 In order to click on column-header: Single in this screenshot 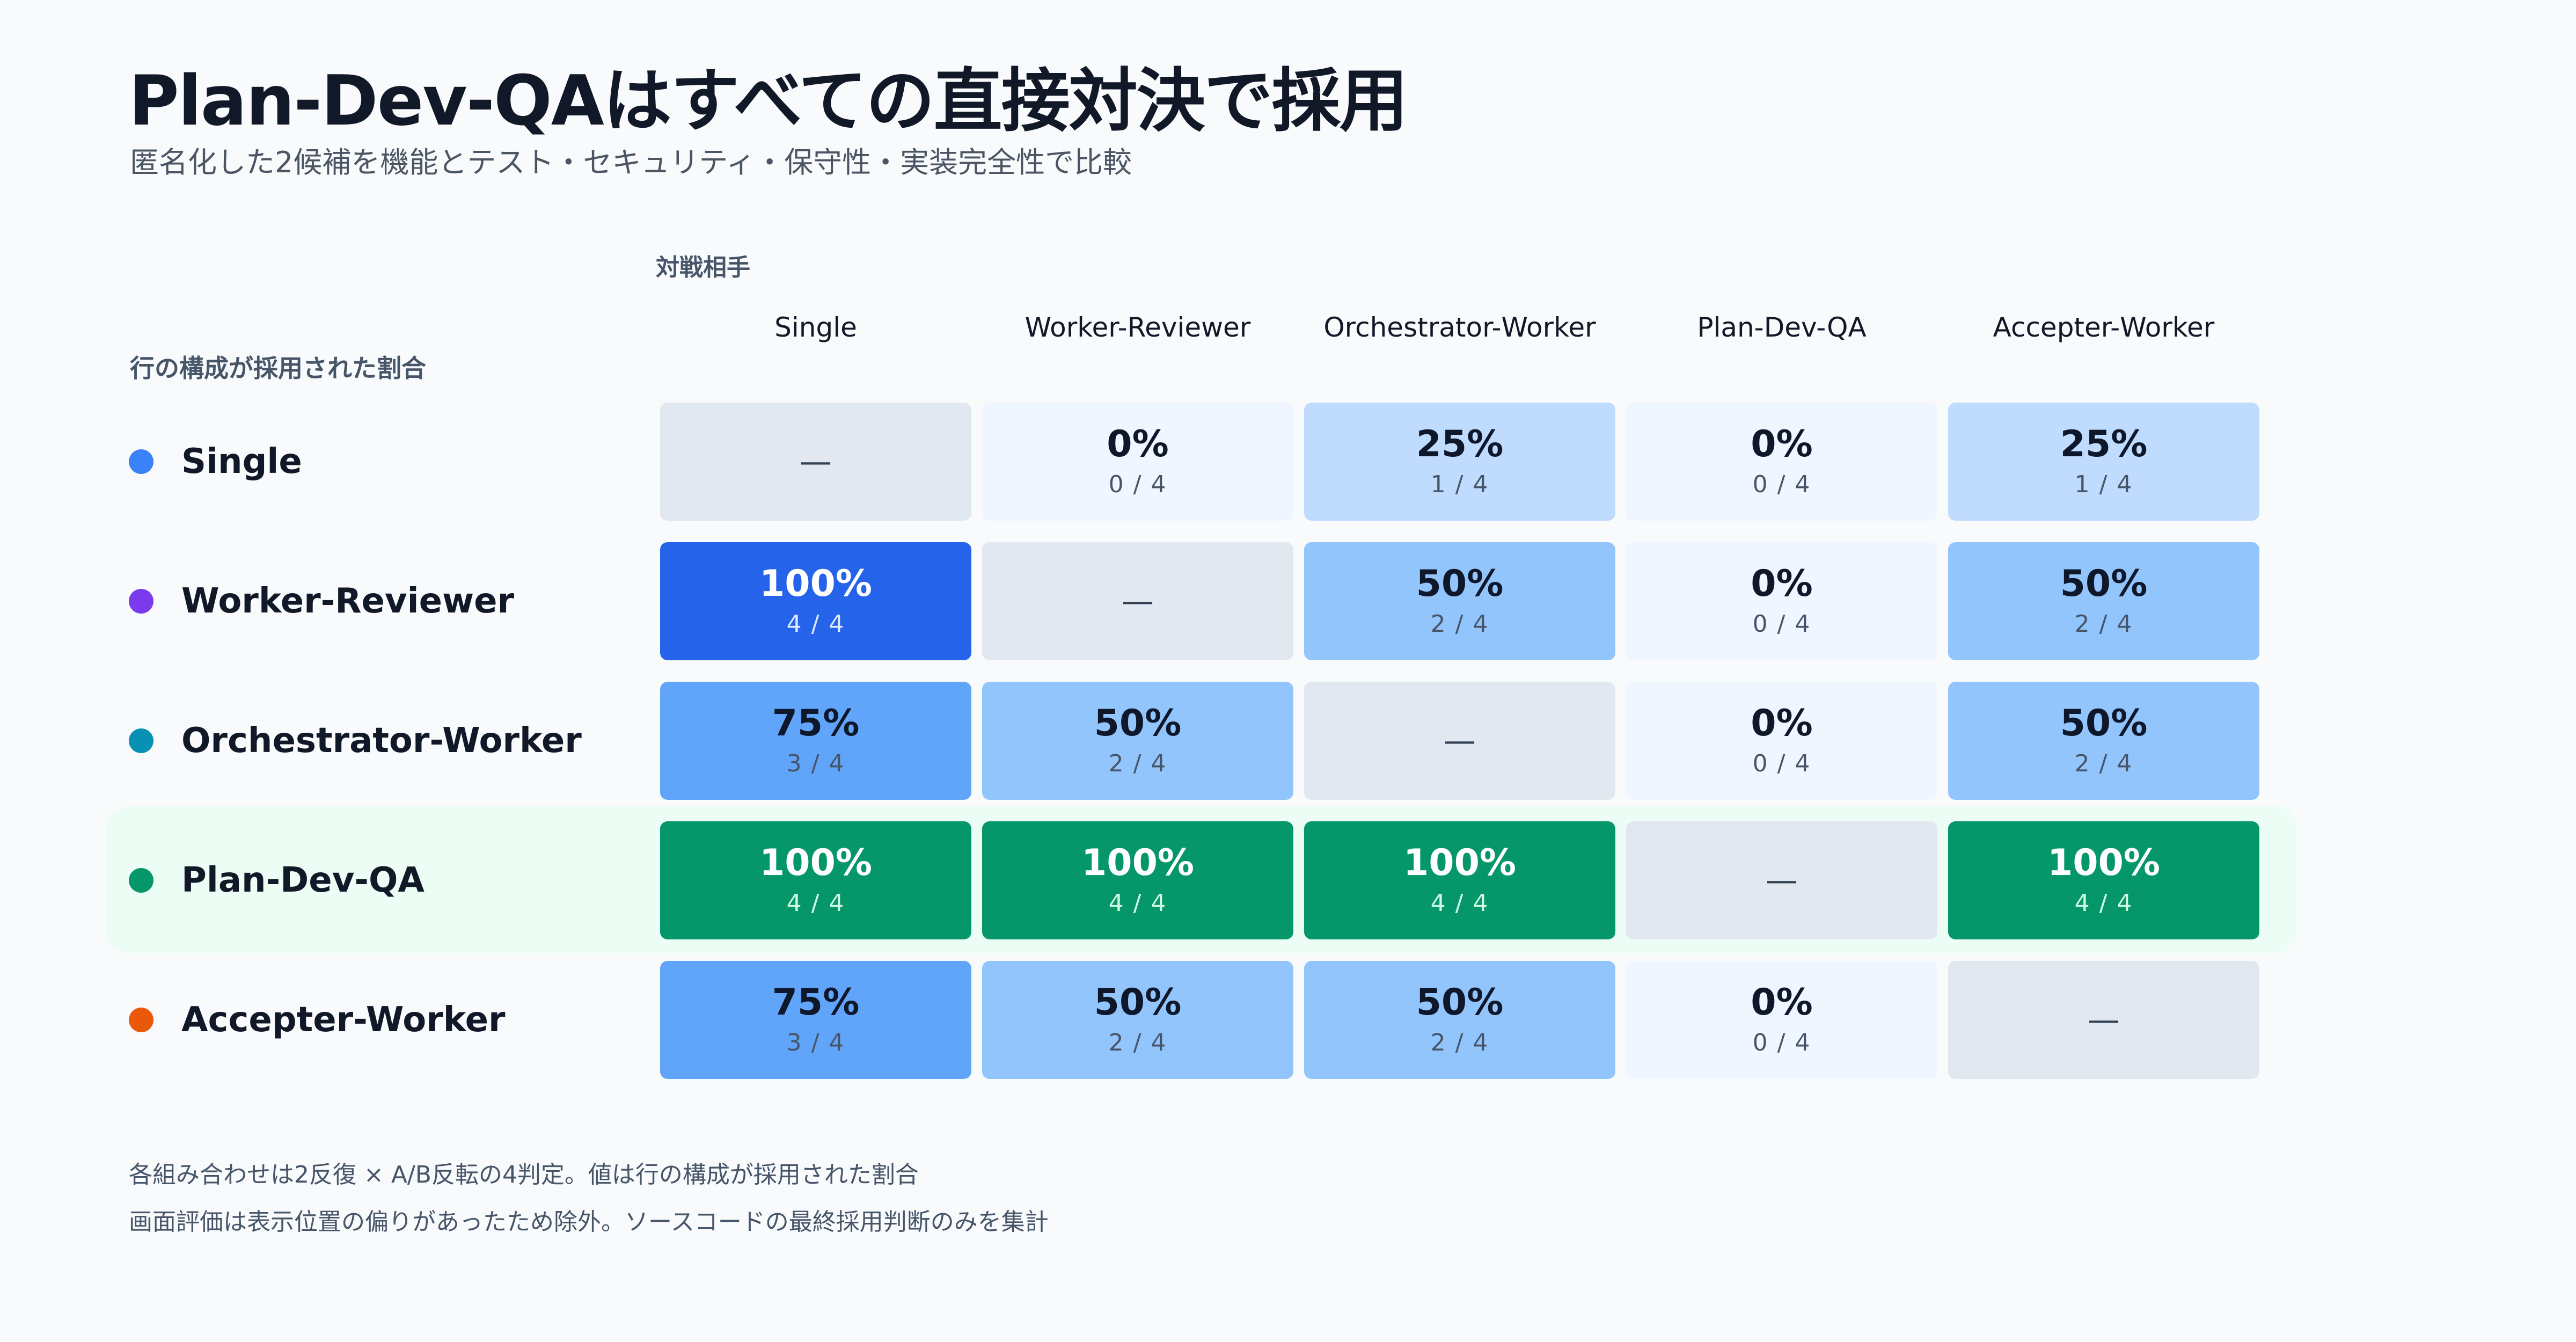, I will do `click(815, 327)`.